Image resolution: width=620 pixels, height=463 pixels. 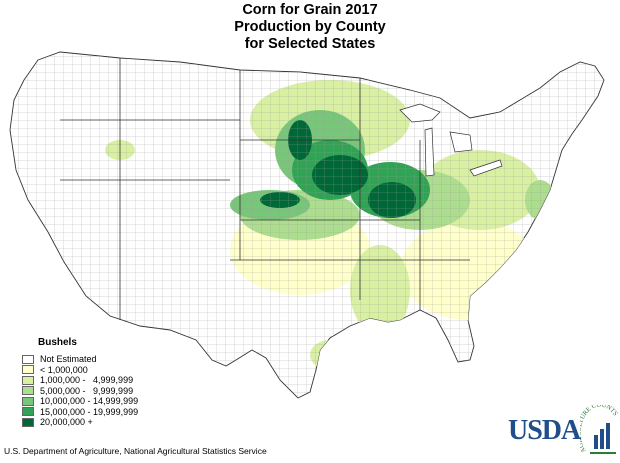 I want to click on legend-item: 10,000,000 - 14,999,999, so click(x=80, y=401).